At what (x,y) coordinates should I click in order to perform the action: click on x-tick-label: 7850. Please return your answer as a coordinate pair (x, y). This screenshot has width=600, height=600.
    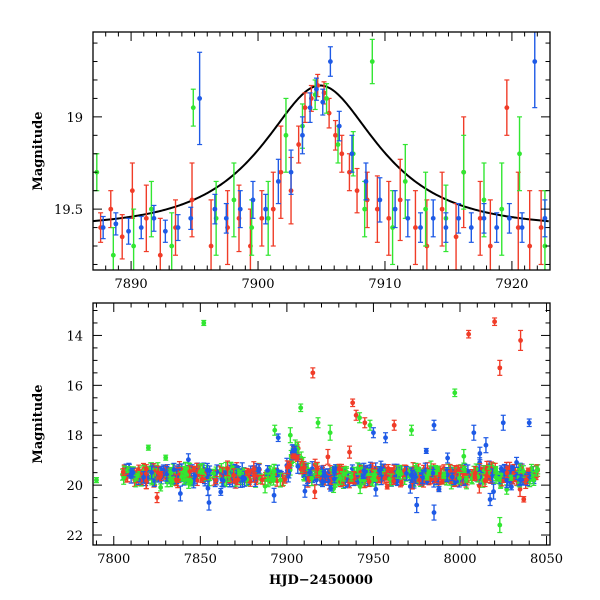
    Looking at the image, I should click on (200, 559).